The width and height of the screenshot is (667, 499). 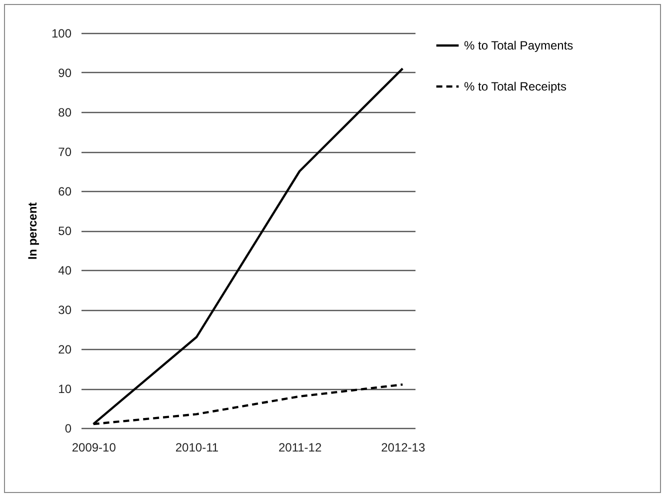 What do you see at coordinates (32, 231) in the screenshot?
I see `y-axis-title: In percent` at bounding box center [32, 231].